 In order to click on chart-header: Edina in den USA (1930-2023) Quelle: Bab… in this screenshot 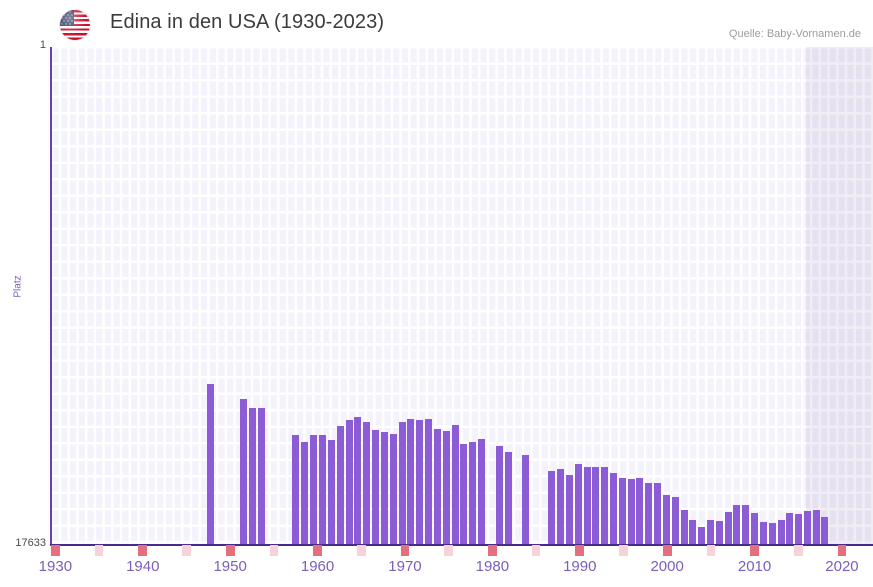, I will do `click(436, 23)`.